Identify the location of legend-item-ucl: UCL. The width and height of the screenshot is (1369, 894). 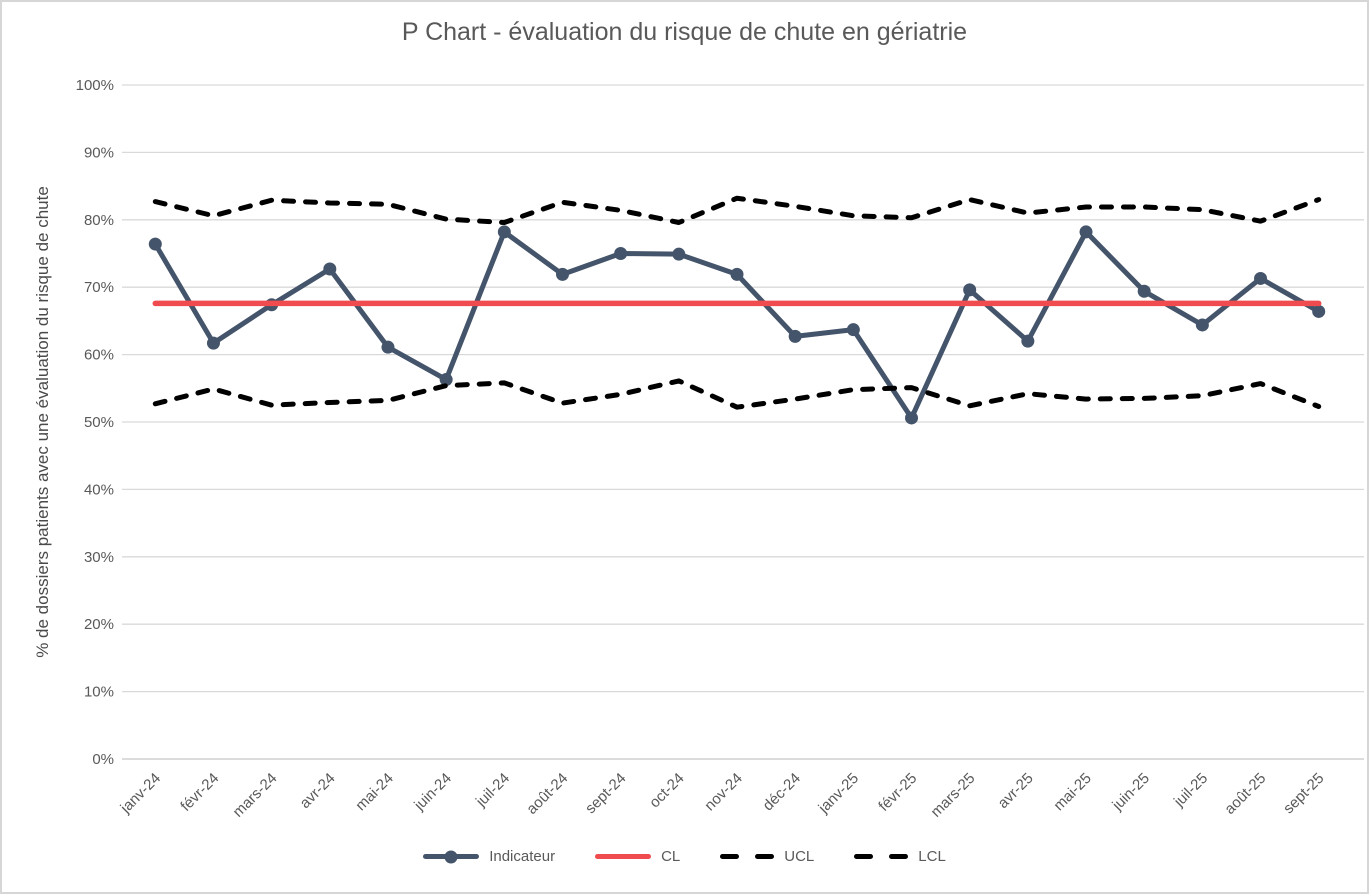
(767, 856).